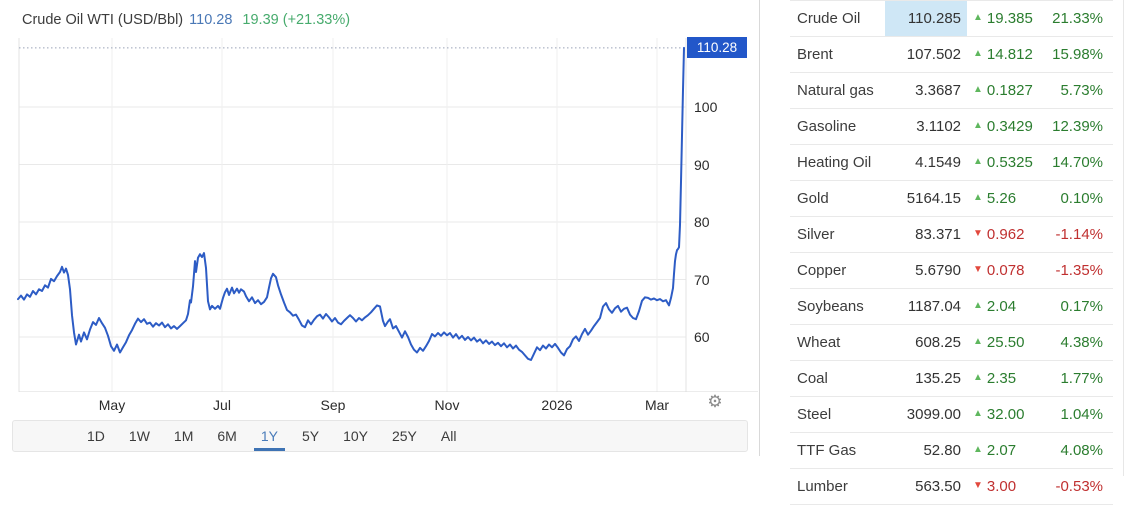 This screenshot has width=1133, height=505. I want to click on table-row: Coal 135.25 ▲ 2.35 1.77%, so click(951, 379).